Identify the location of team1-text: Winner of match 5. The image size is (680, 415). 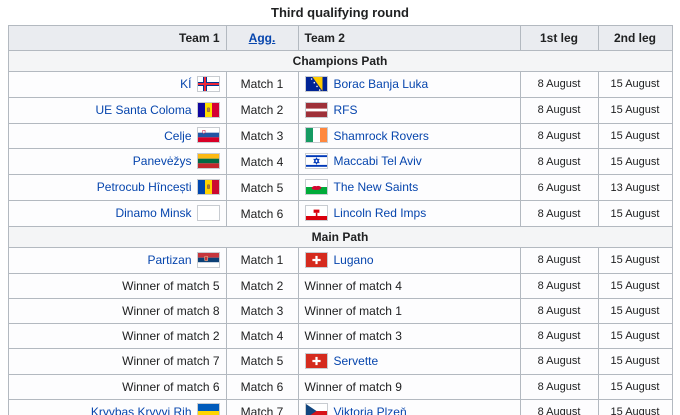
(171, 285).